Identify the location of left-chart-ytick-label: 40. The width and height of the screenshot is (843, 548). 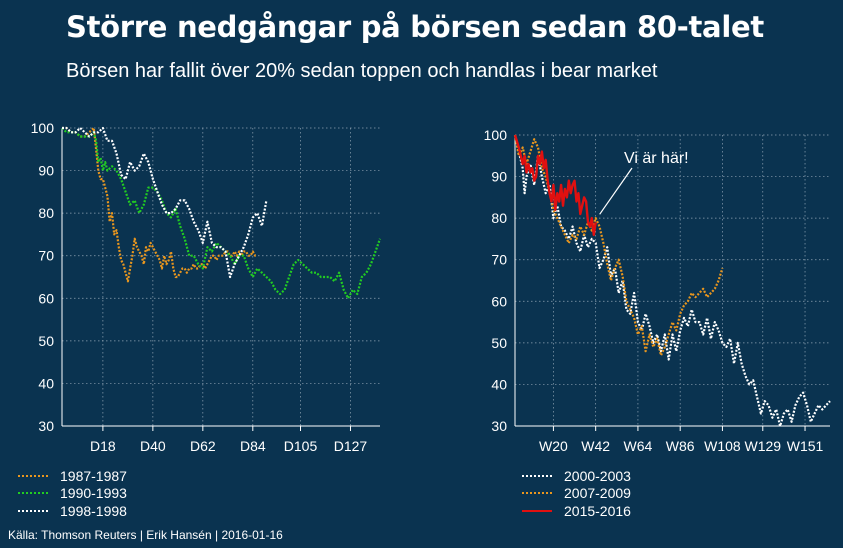
(46, 383).